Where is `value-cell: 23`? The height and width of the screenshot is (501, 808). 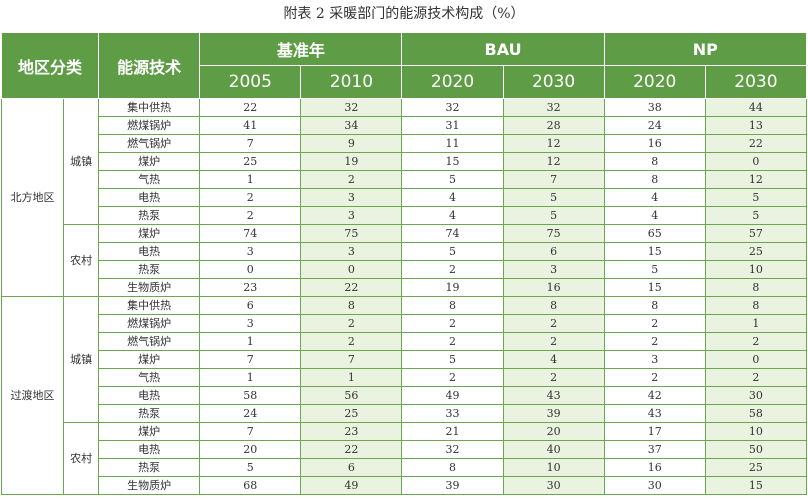 value-cell: 23 is located at coordinates (351, 431).